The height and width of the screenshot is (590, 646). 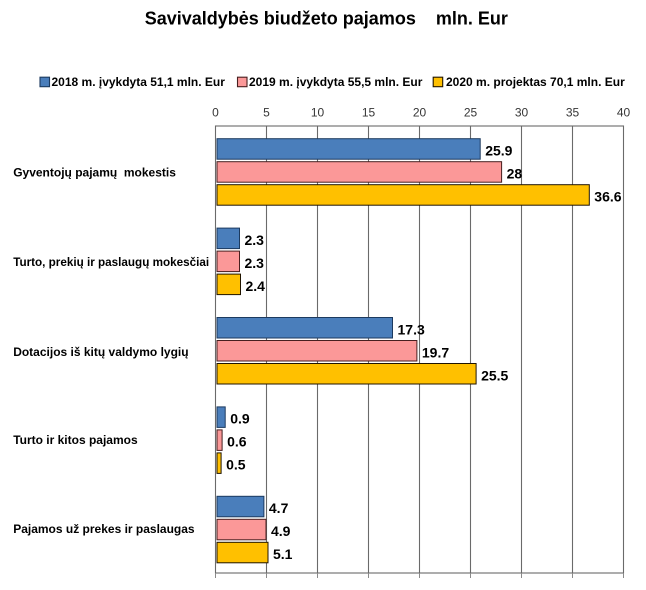 I want to click on svg-text: 2.4, so click(x=256, y=286).